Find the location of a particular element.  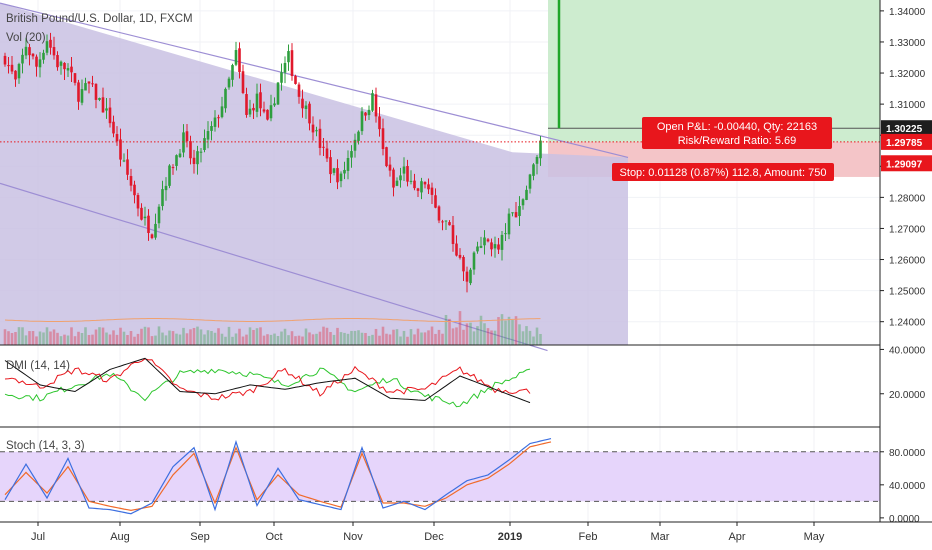

price-tick-label: 1.25000 is located at coordinates (907, 292).